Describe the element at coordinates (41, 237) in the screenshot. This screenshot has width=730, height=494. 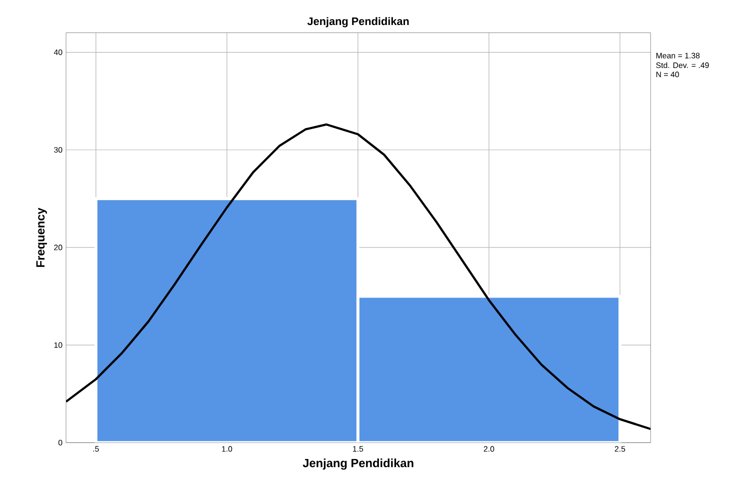
I see `y-axis-title: Frequency` at that location.